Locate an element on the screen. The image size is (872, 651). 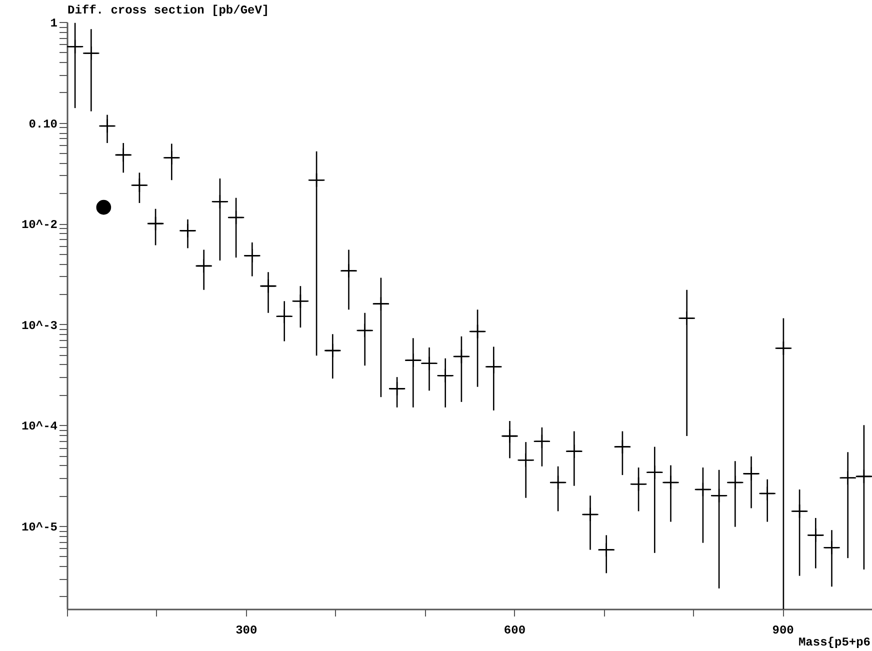
x-tick-label: 900 is located at coordinates (783, 631).